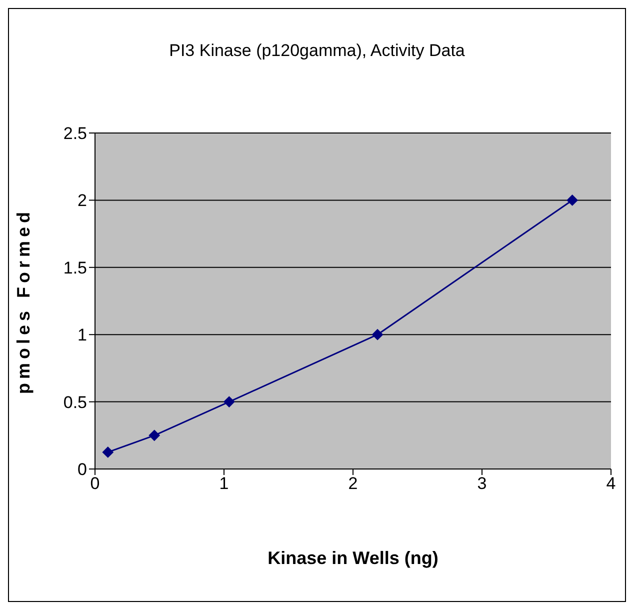 The height and width of the screenshot is (610, 634). Describe the element at coordinates (82, 335) in the screenshot. I see `y-tick-label: 1` at that location.